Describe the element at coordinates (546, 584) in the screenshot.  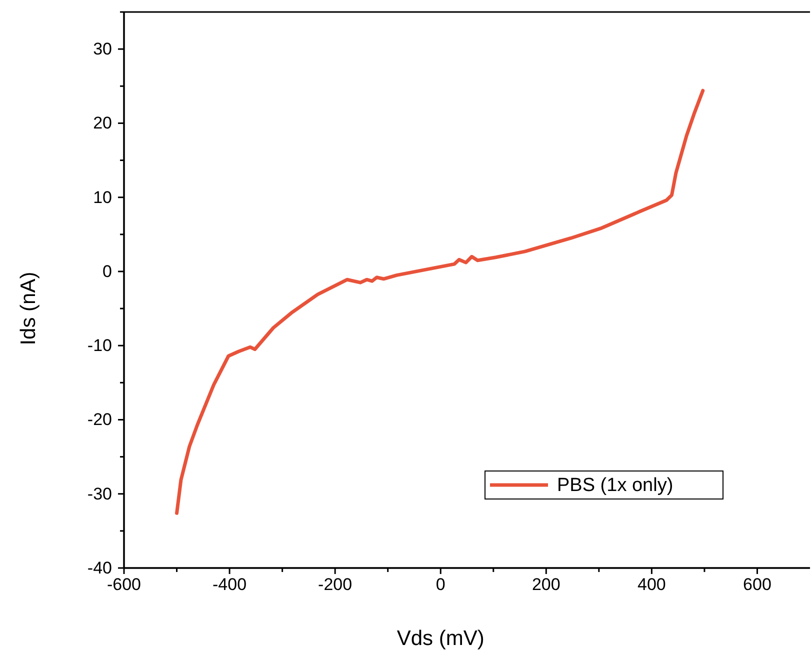
I see `x-tick-label: 200` at that location.